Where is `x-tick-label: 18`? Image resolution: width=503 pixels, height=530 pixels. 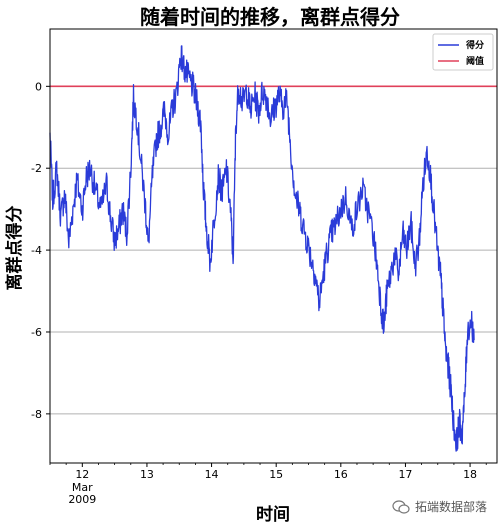 x-tick-label: 18 is located at coordinates (470, 474).